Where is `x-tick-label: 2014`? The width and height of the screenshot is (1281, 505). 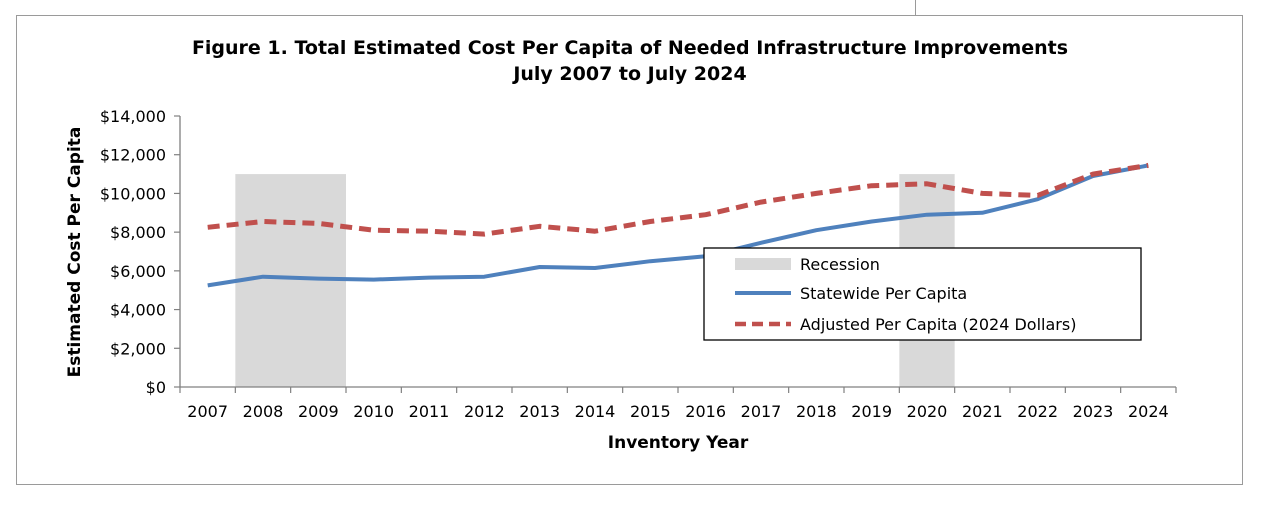
x-tick-label: 2014 is located at coordinates (595, 411).